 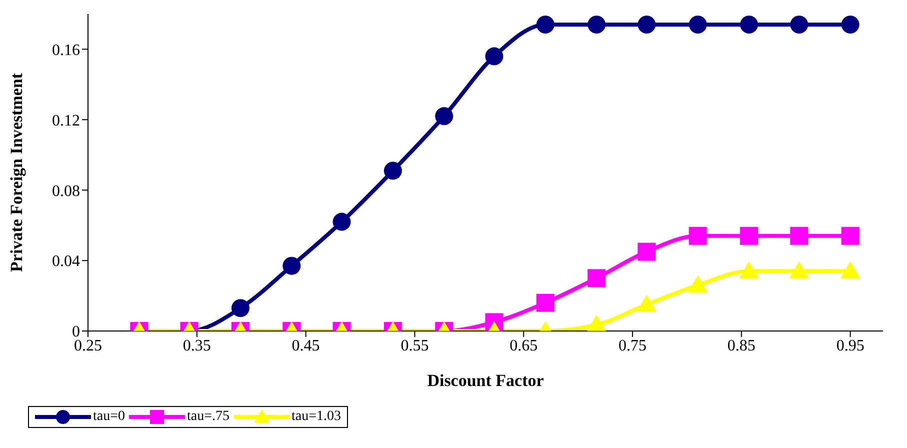 What do you see at coordinates (524, 345) in the screenshot?
I see `x-tick-label: 0.65` at bounding box center [524, 345].